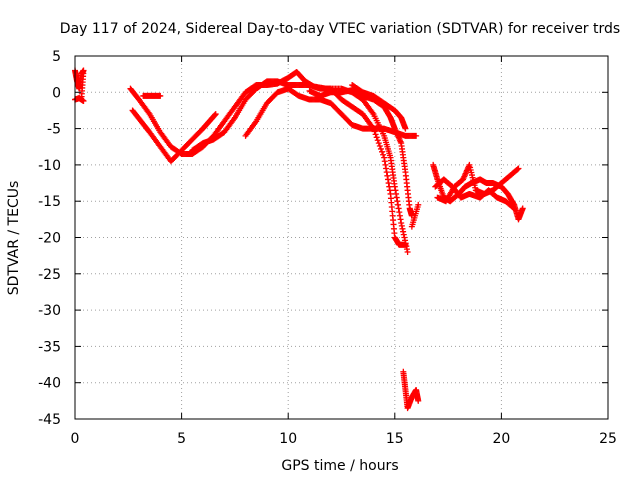 The image size is (640, 480). What do you see at coordinates (174, 136) in the screenshot?
I see `series-track-d` at bounding box center [174, 136].